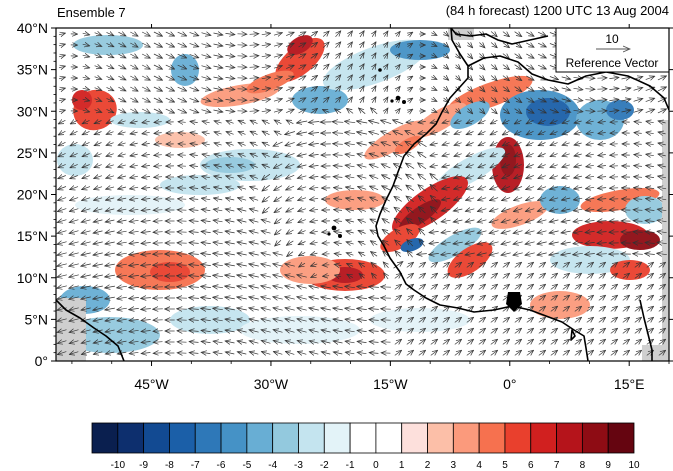 Image resolution: width=673 pixels, height=471 pixels. What do you see at coordinates (169, 465) in the screenshot?
I see `colorbar-label: -8` at bounding box center [169, 465].